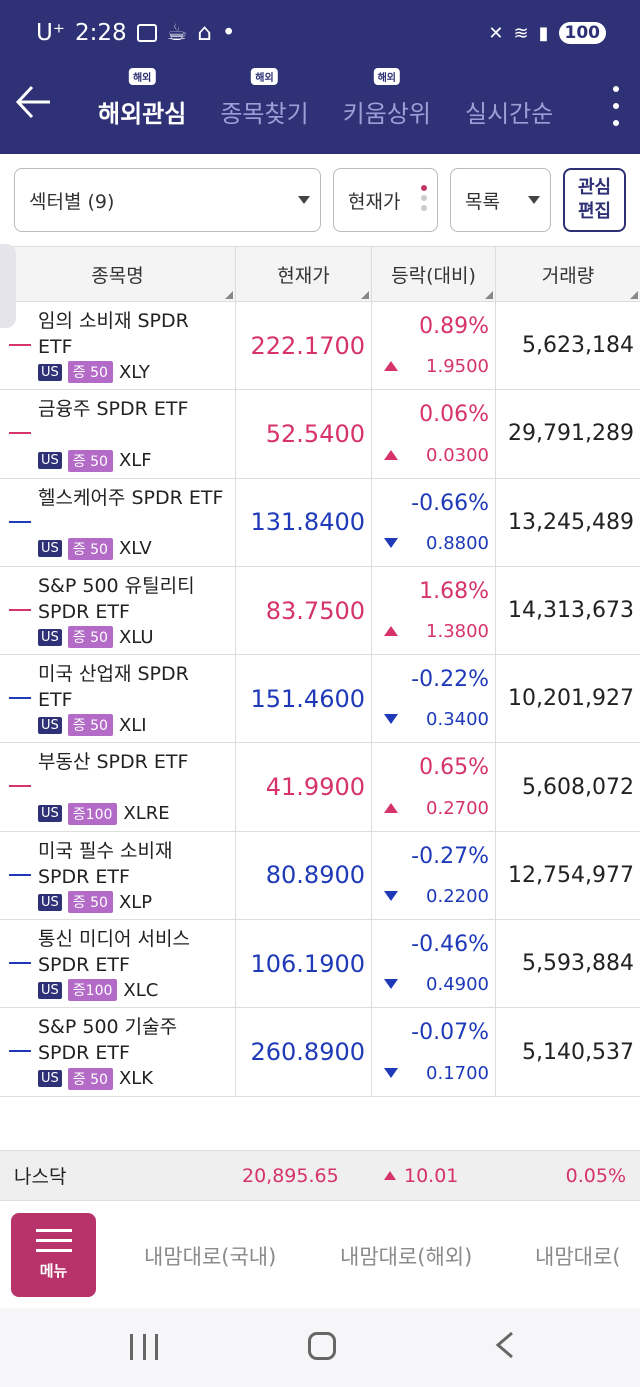 The width and height of the screenshot is (640, 1387). What do you see at coordinates (136, 1079) in the screenshot?
I see `ticker-symbol: XLK` at bounding box center [136, 1079].